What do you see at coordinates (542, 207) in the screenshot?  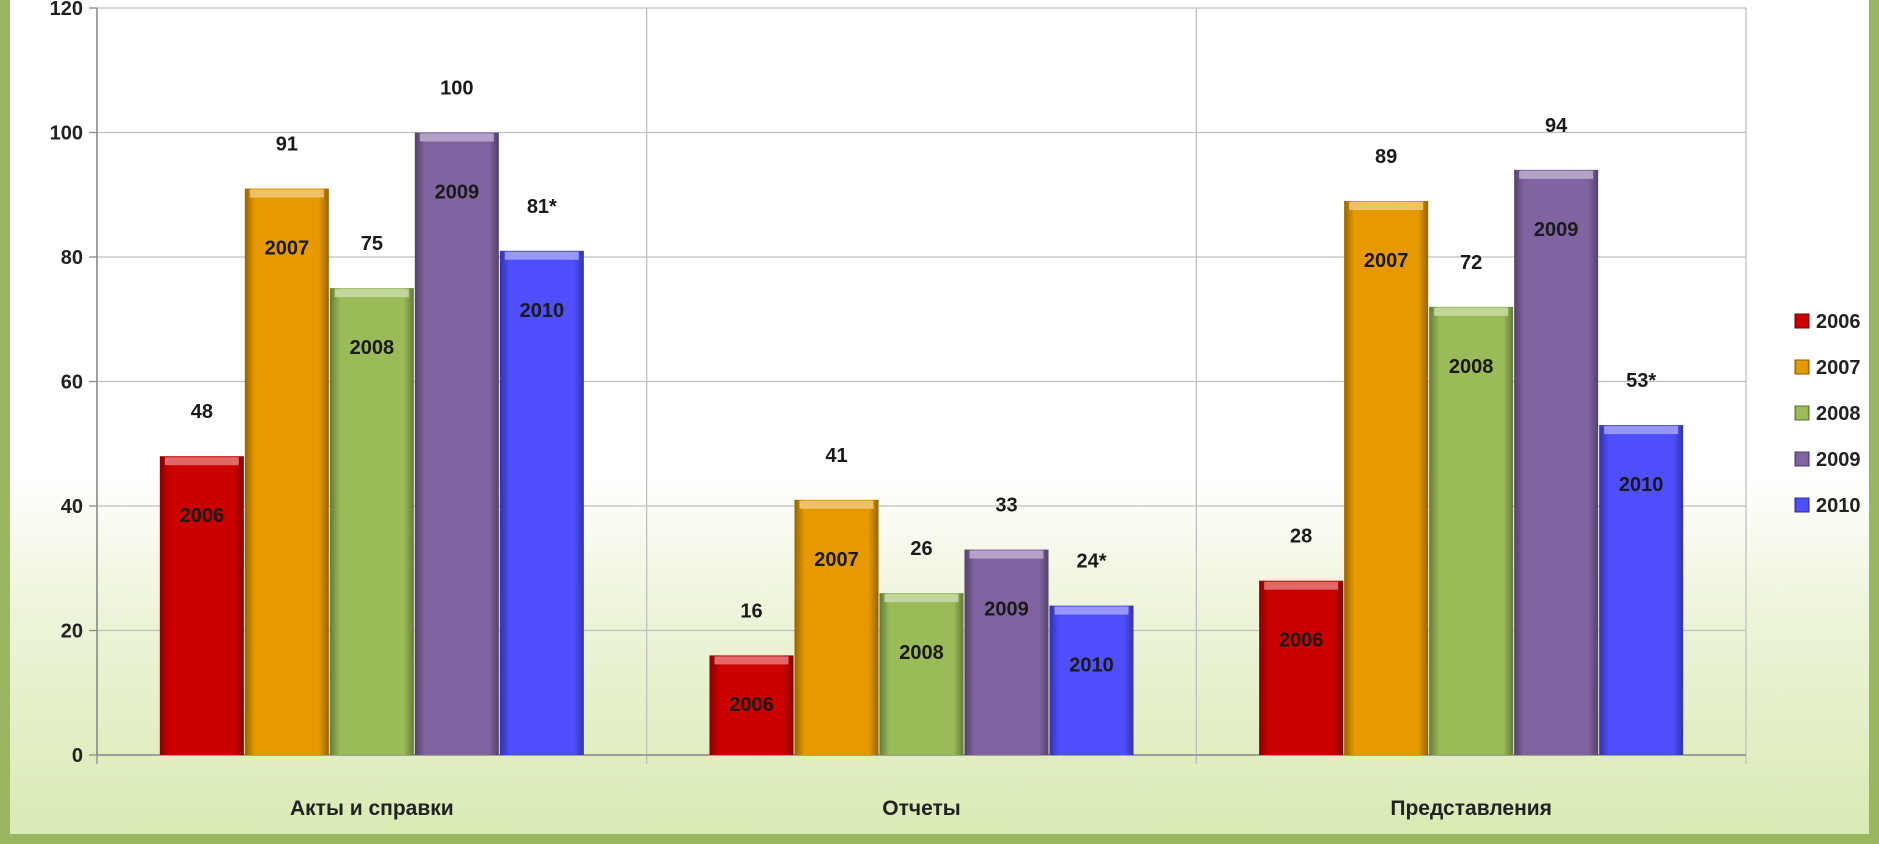 I see `bar-value-label: 81*` at bounding box center [542, 207].